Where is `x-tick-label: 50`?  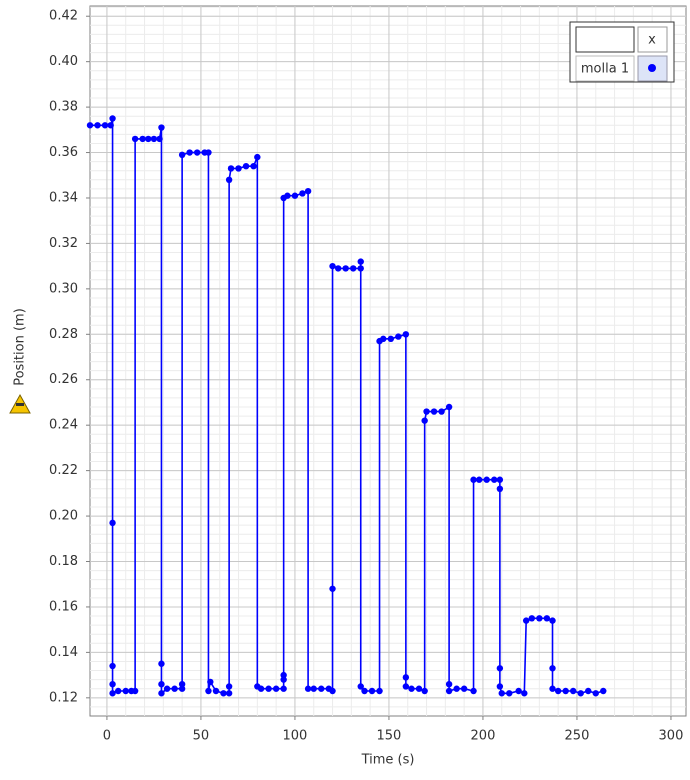 x-tick-label: 50 is located at coordinates (201, 736).